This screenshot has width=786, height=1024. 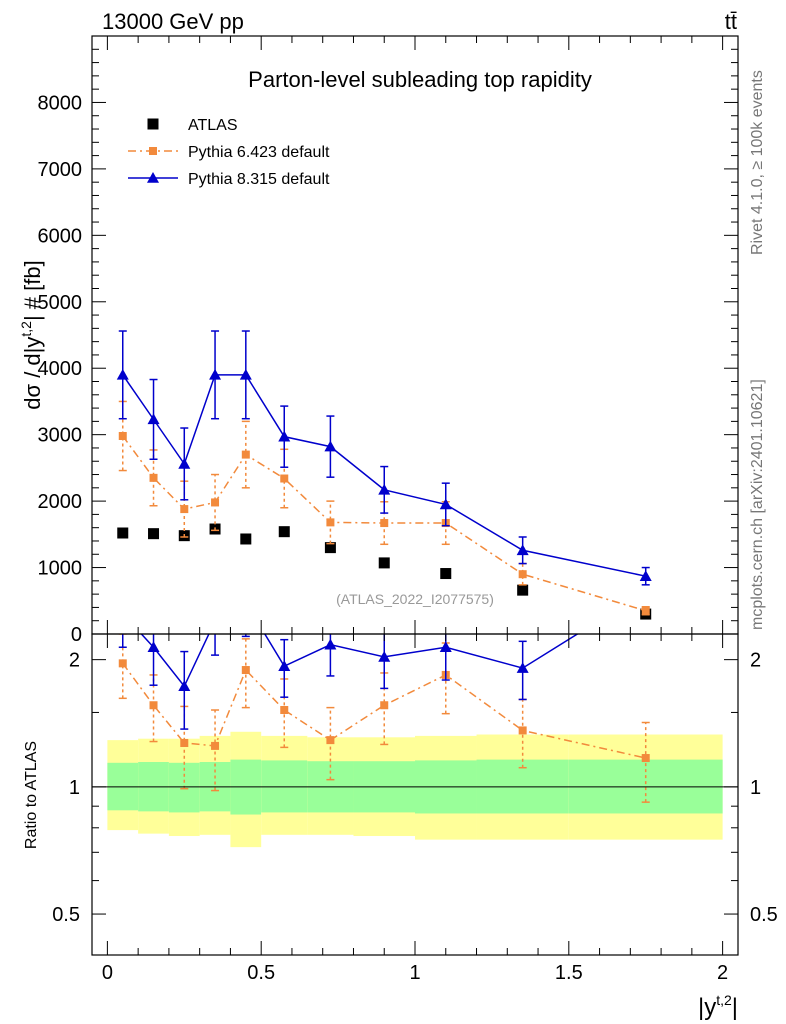 I want to click on ratio-series-pythia-8-315-default, so click(x=384, y=657).